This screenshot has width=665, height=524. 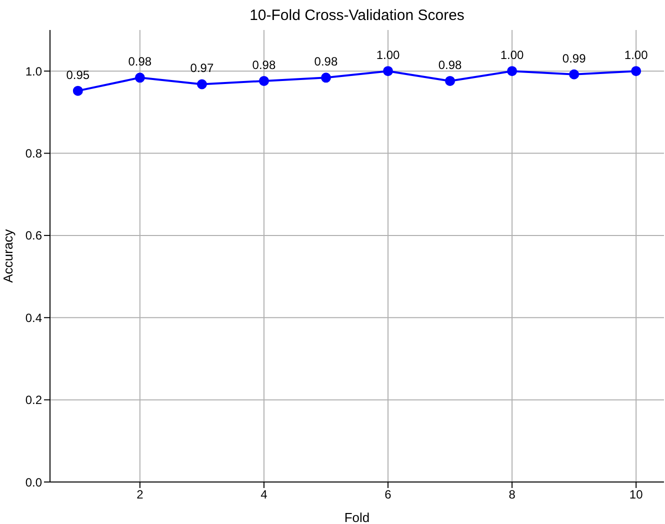 What do you see at coordinates (264, 495) in the screenshot?
I see `x-tick-label: 4` at bounding box center [264, 495].